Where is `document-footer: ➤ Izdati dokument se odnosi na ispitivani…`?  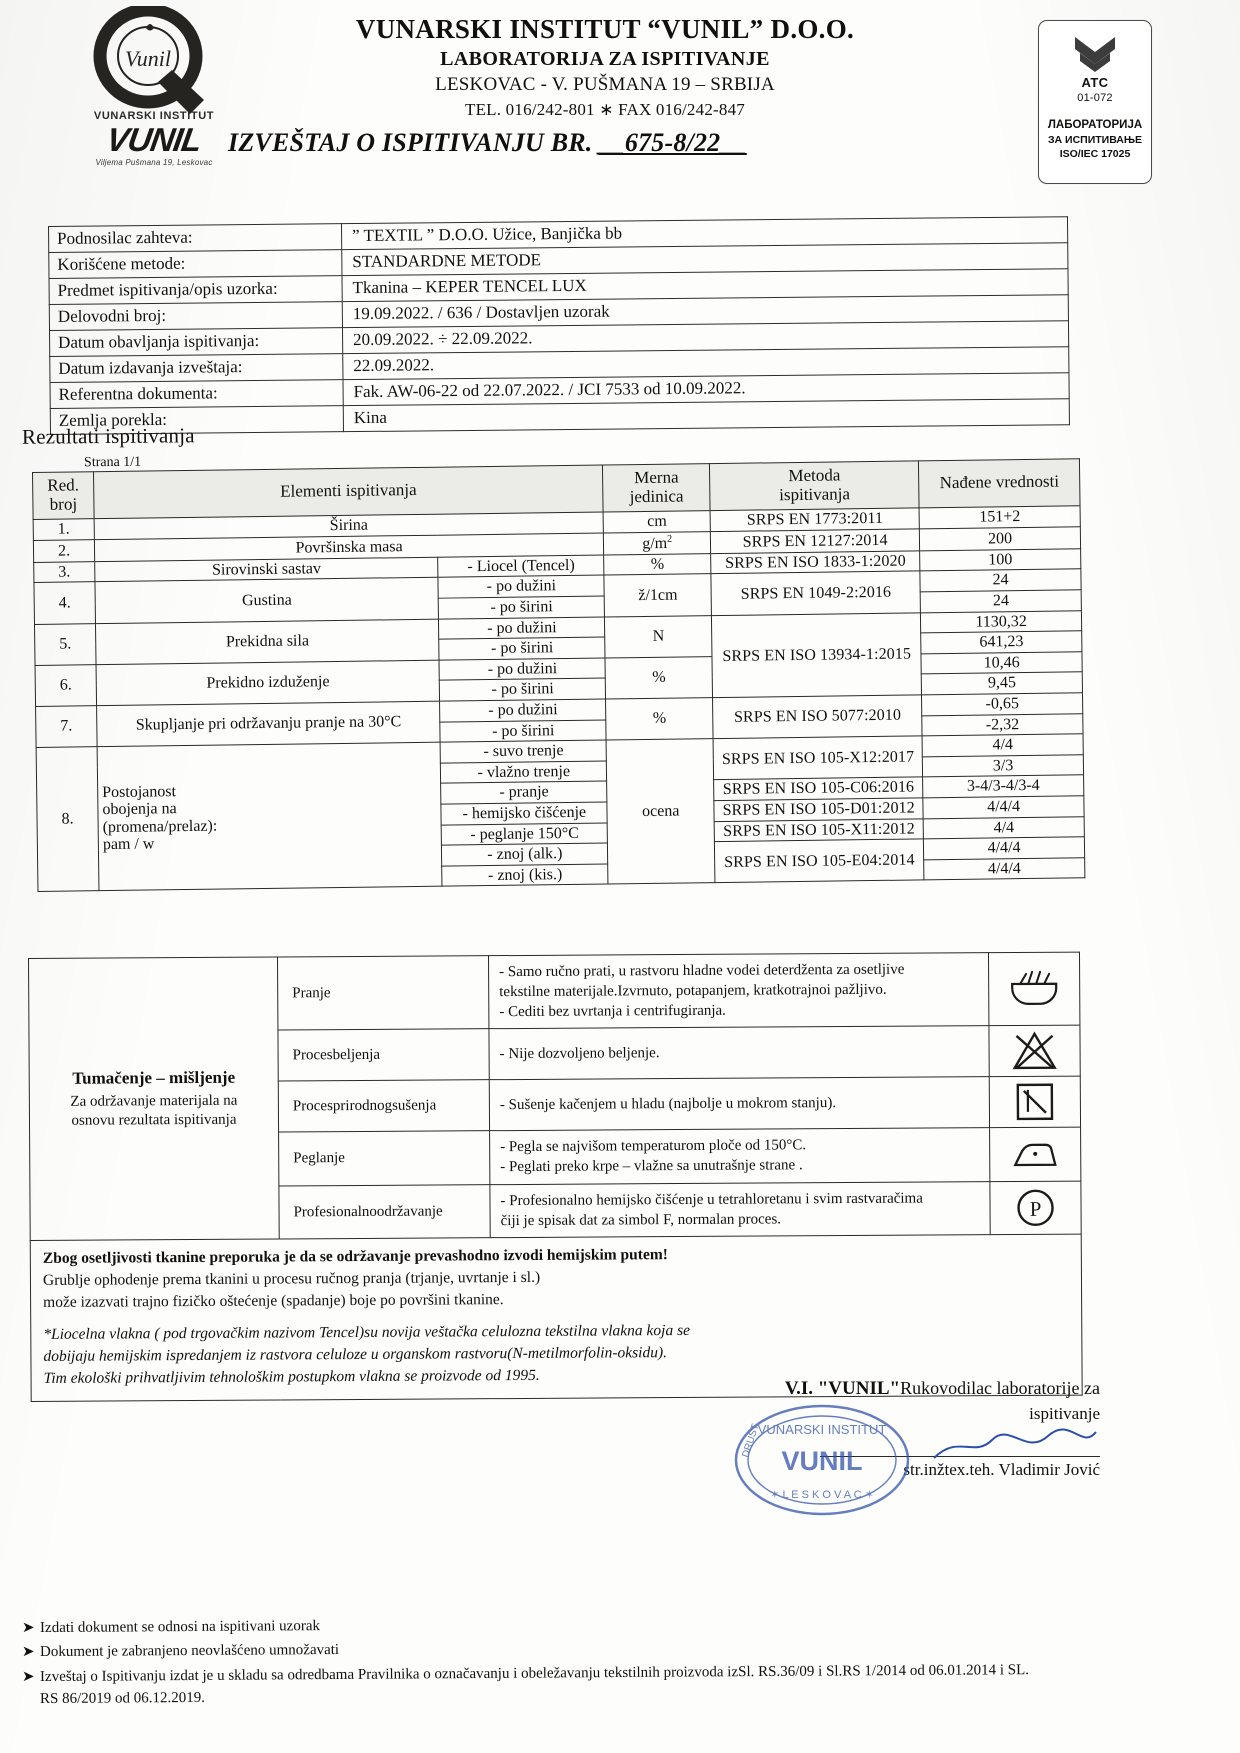
document-footer: ➤ Izdati dokument se odnosi na ispitivani… is located at coordinates (620, 1658).